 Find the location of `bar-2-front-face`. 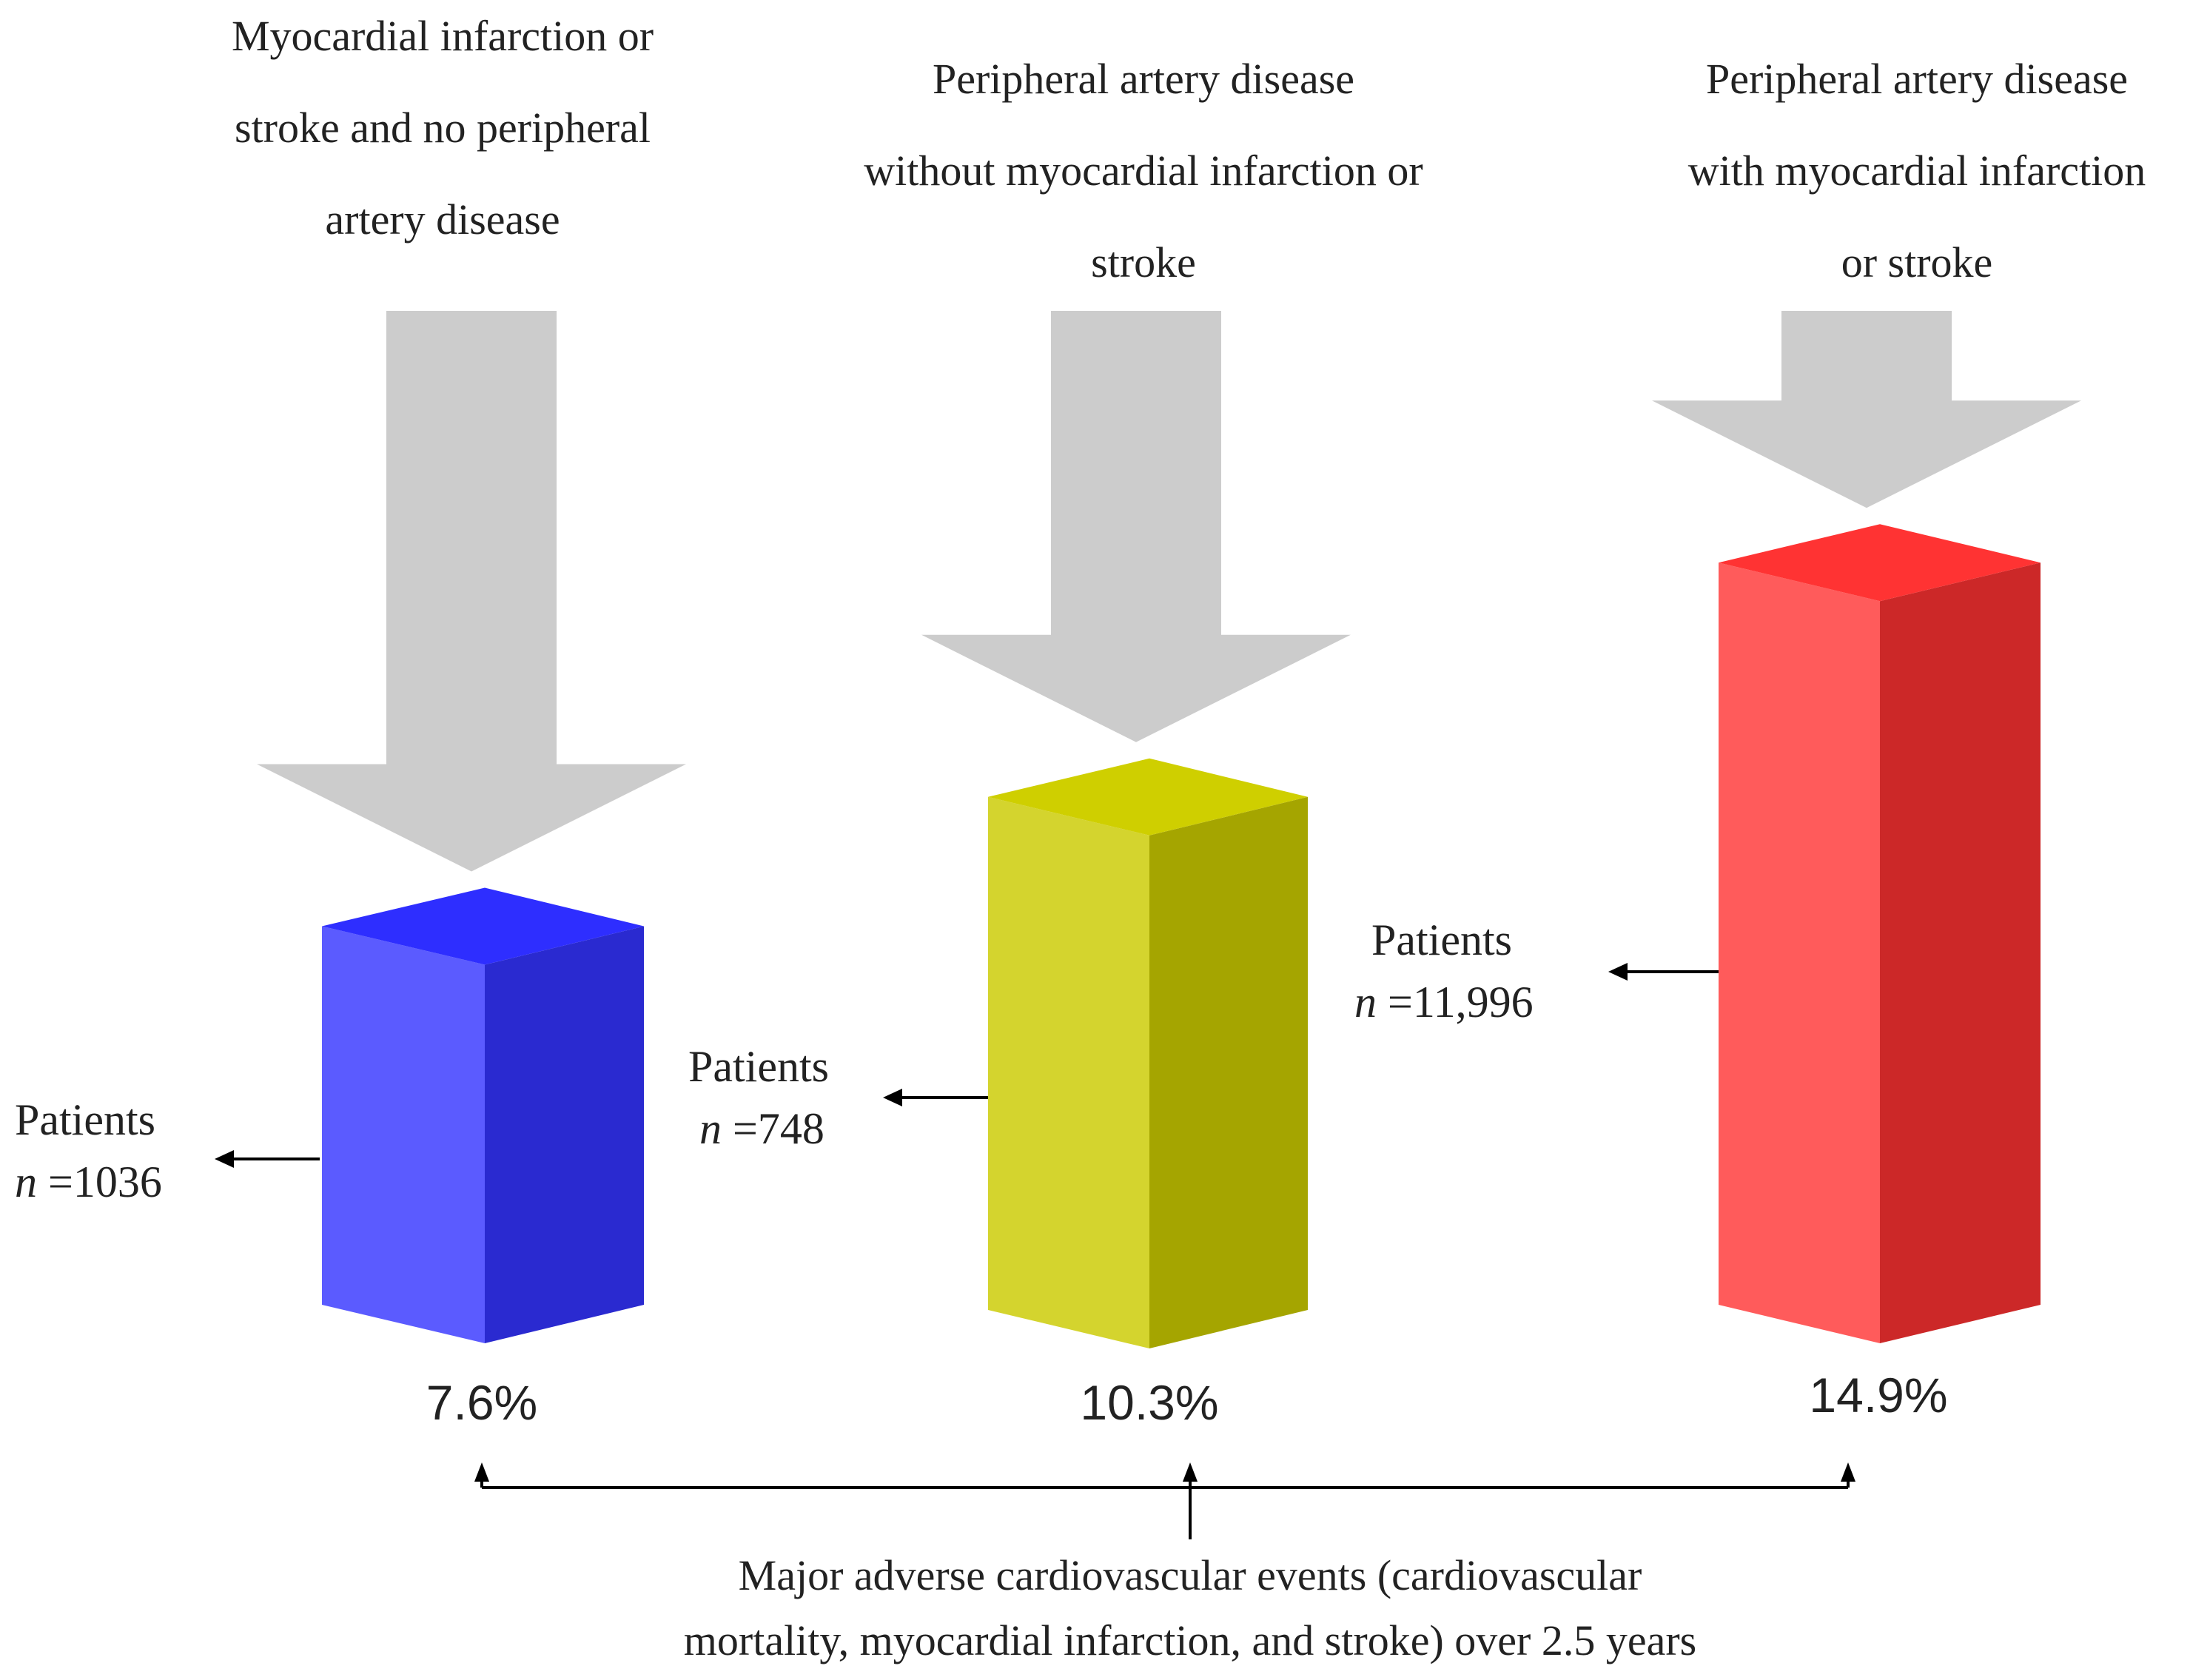

bar-2-front-face is located at coordinates (1069, 1072).